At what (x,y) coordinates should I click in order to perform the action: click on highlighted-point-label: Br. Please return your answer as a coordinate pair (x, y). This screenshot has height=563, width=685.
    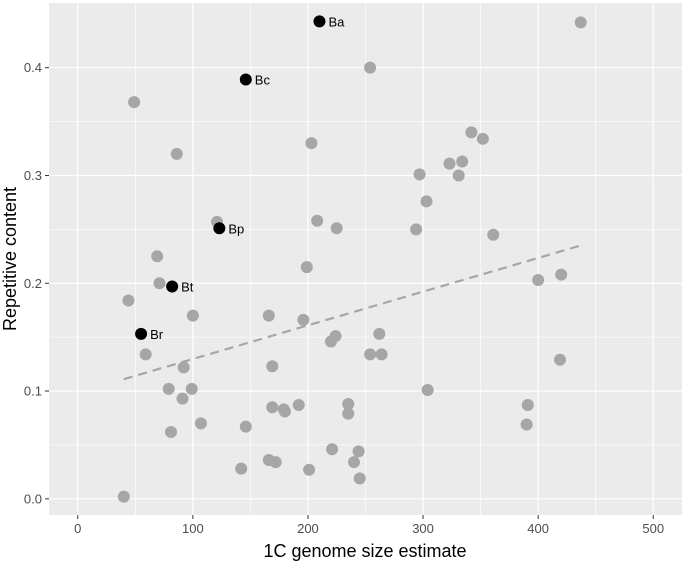
    Looking at the image, I should click on (157, 334).